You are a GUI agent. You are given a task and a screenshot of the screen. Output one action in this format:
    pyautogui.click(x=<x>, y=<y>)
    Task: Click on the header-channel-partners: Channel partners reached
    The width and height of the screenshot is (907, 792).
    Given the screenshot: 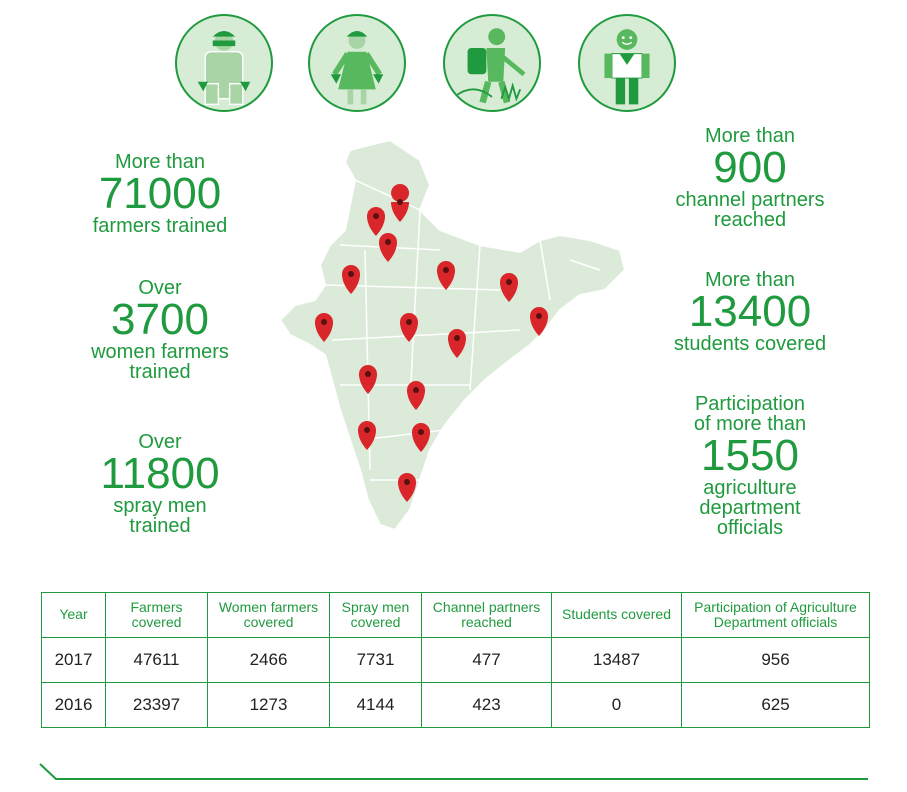 What is the action you would take?
    pyautogui.click(x=486, y=615)
    